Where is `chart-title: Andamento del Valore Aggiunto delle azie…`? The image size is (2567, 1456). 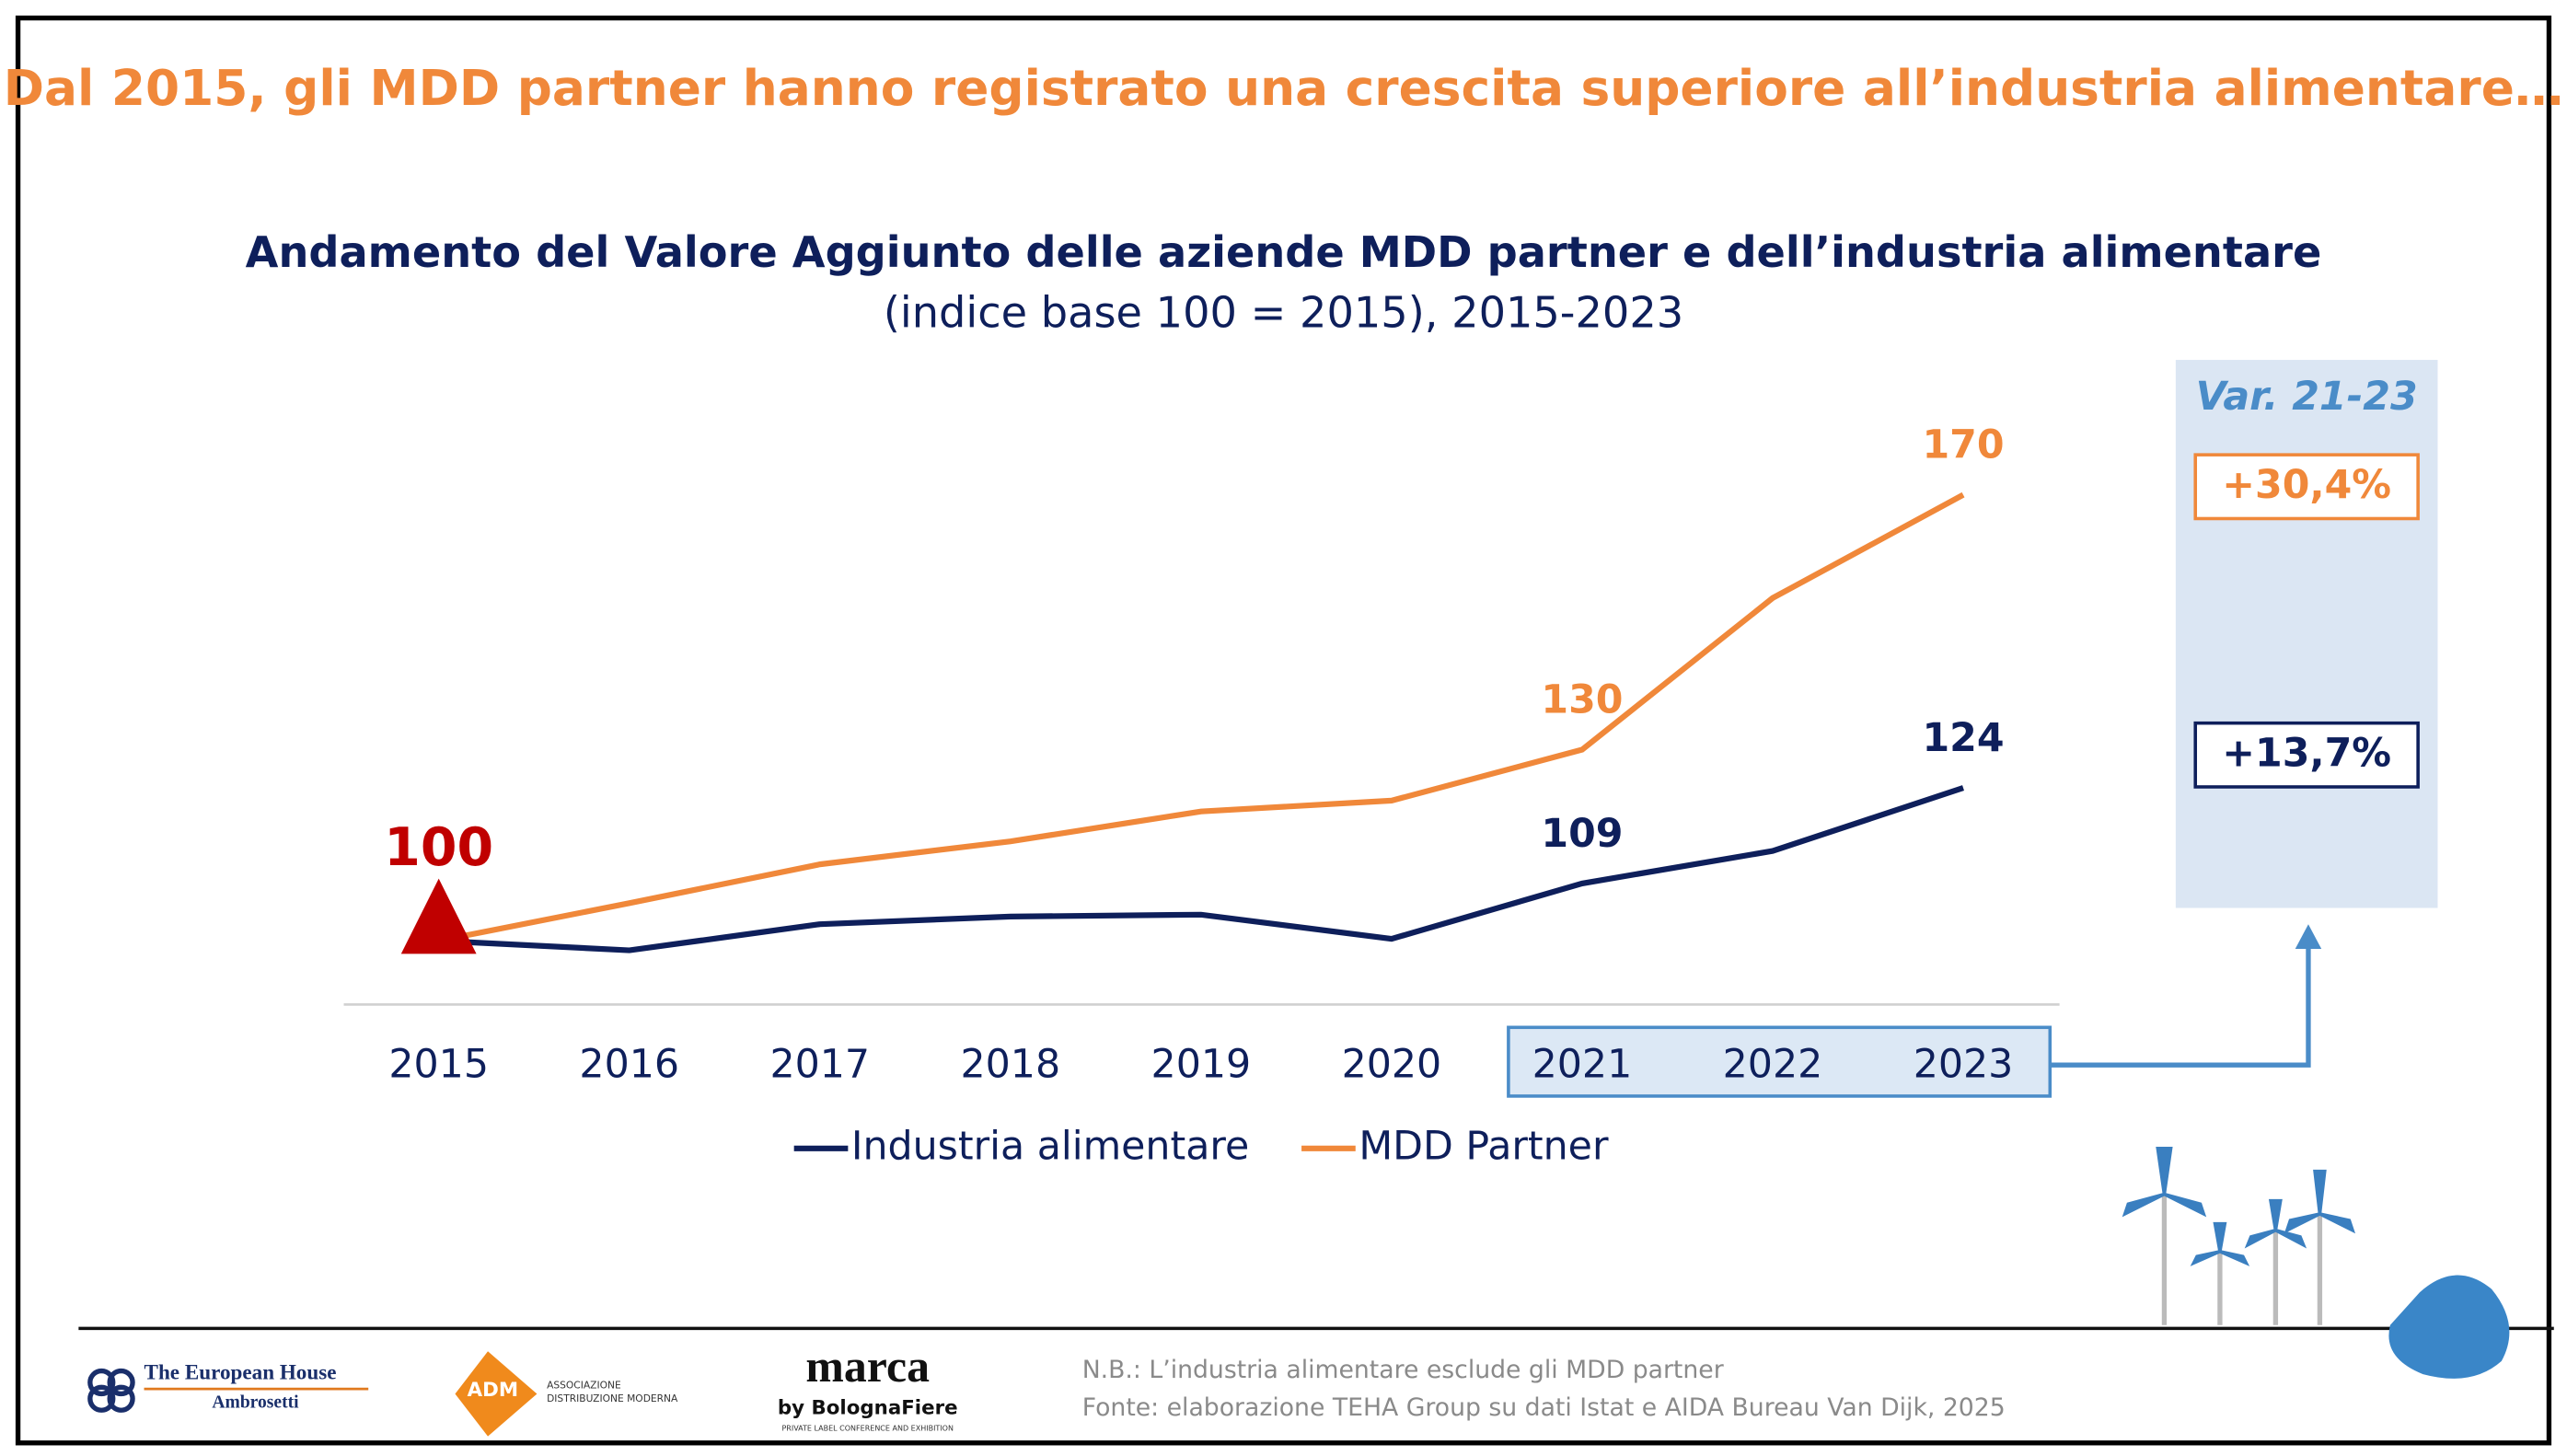
chart-title: Andamento del Valore Aggiunto delle azie… is located at coordinates (1284, 252).